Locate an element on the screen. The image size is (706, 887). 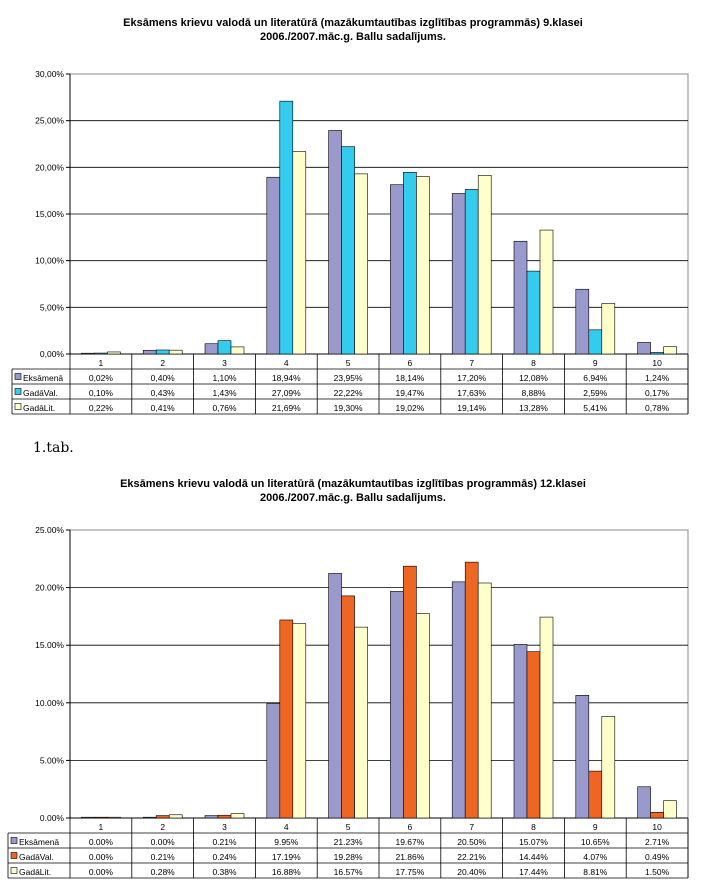
data-label: 5,41% is located at coordinates (595, 408).